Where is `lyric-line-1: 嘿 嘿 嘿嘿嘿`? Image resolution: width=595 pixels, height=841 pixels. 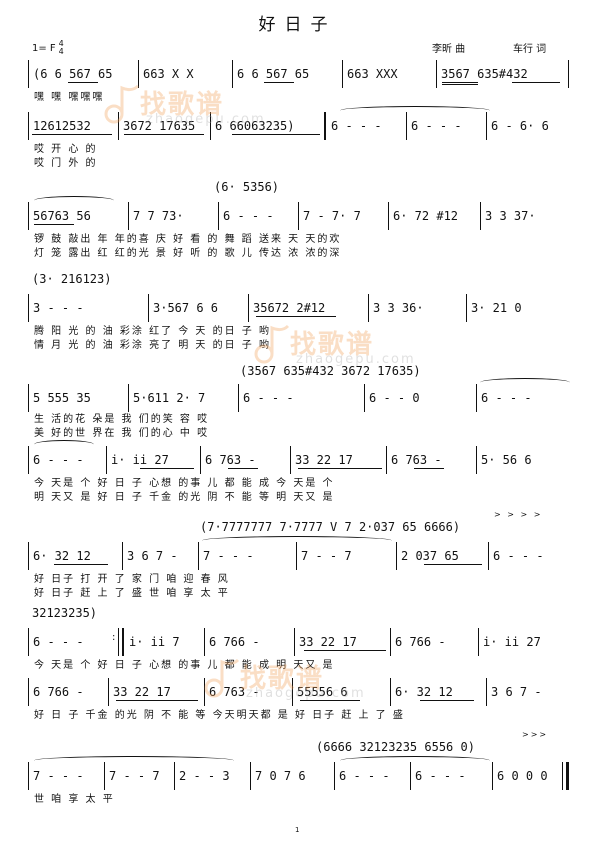
lyric-line-1: 嘿 嘿 嘿嘿嘿 is located at coordinates (69, 97).